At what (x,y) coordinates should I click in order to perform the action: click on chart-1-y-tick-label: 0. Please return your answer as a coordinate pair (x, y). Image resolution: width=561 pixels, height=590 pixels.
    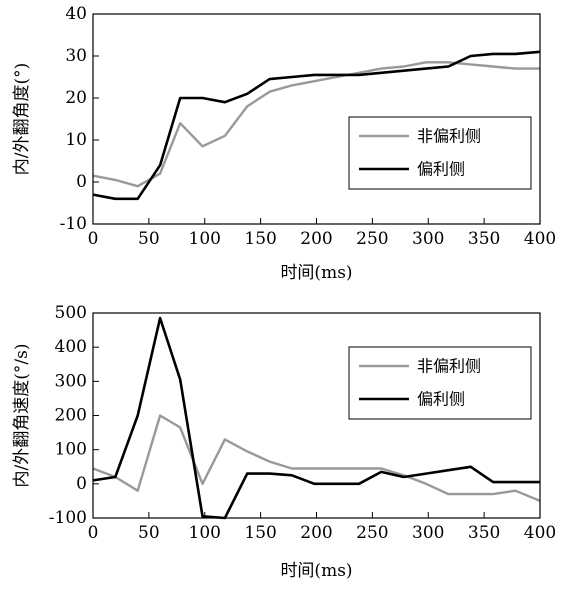
    Looking at the image, I should click on (81, 182).